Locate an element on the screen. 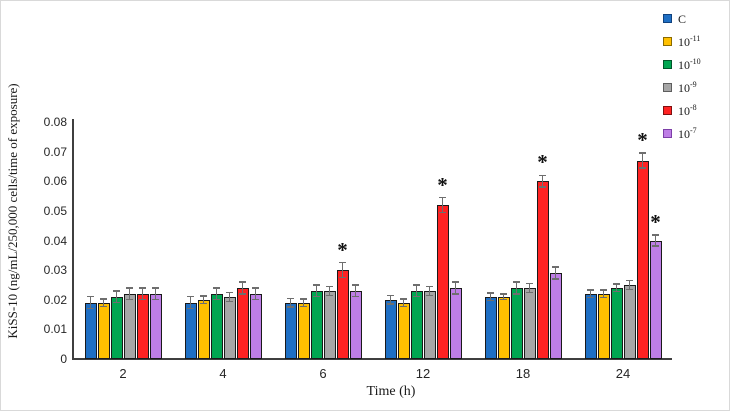 This screenshot has width=730, height=411. bar-10e-9-t12 is located at coordinates (429, 324).